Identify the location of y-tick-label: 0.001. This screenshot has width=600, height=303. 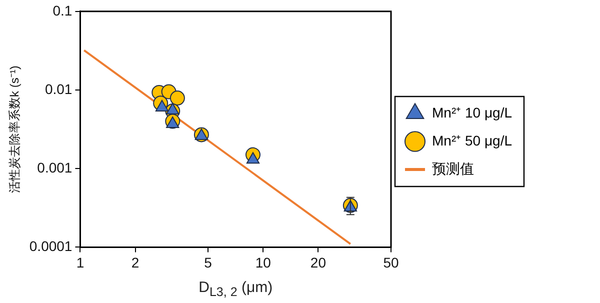
(54, 167).